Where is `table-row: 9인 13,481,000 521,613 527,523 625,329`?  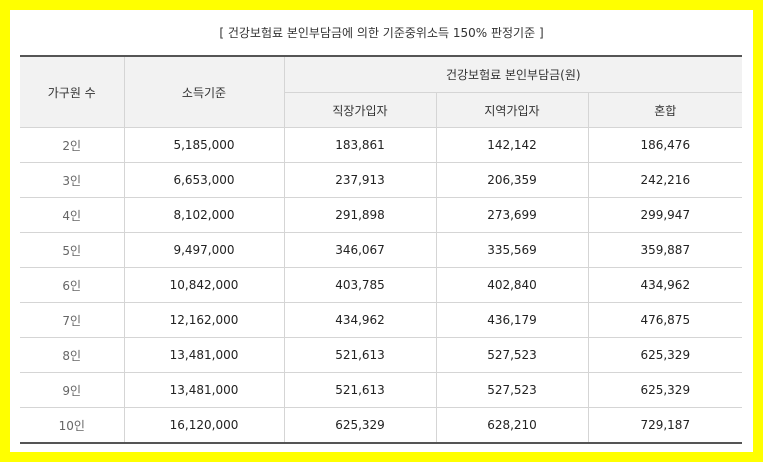 table-row: 9인 13,481,000 521,613 527,523 625,329 is located at coordinates (381, 390).